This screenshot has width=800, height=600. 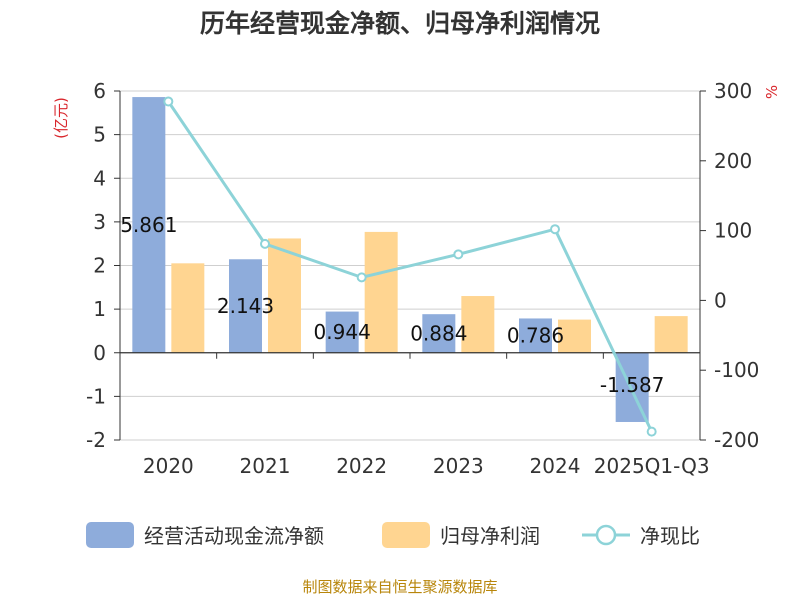 I want to click on right-tick-label: 100, so click(x=733, y=231).